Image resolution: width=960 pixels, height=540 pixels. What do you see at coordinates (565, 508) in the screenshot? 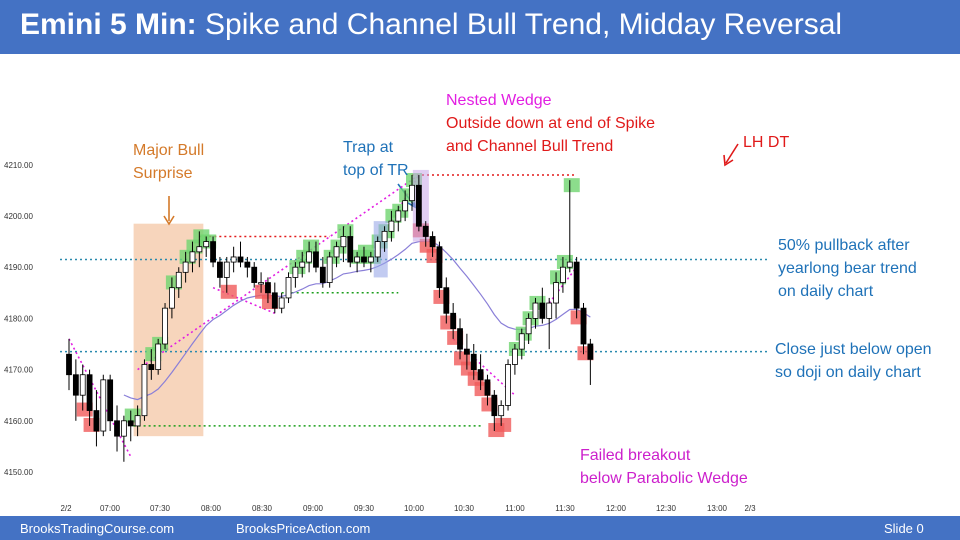
I see `x-tick-label: 11:30` at bounding box center [565, 508].